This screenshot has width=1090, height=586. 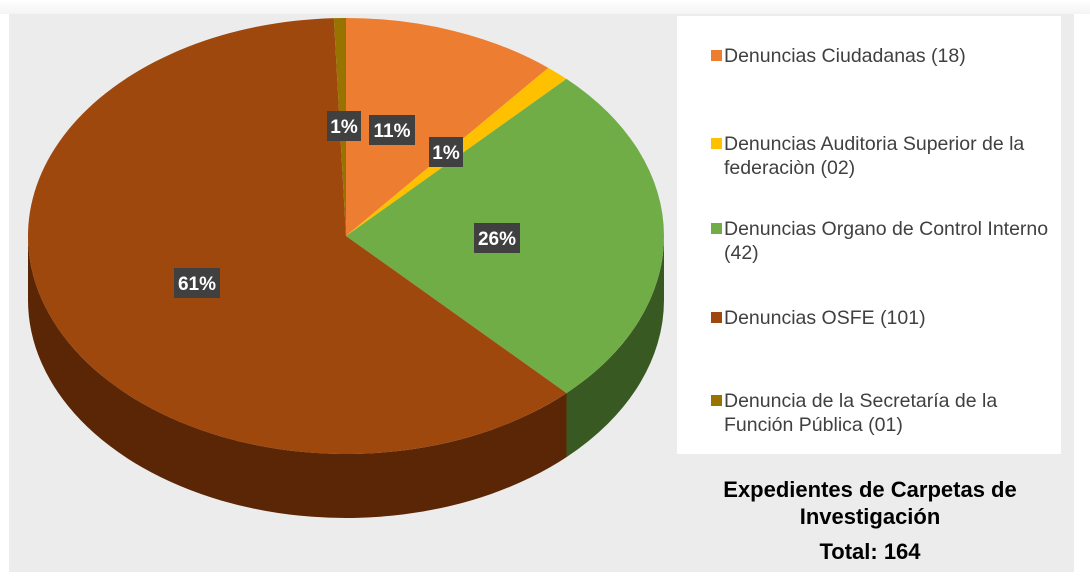 I want to click on data-label: 61%, so click(x=197, y=284).